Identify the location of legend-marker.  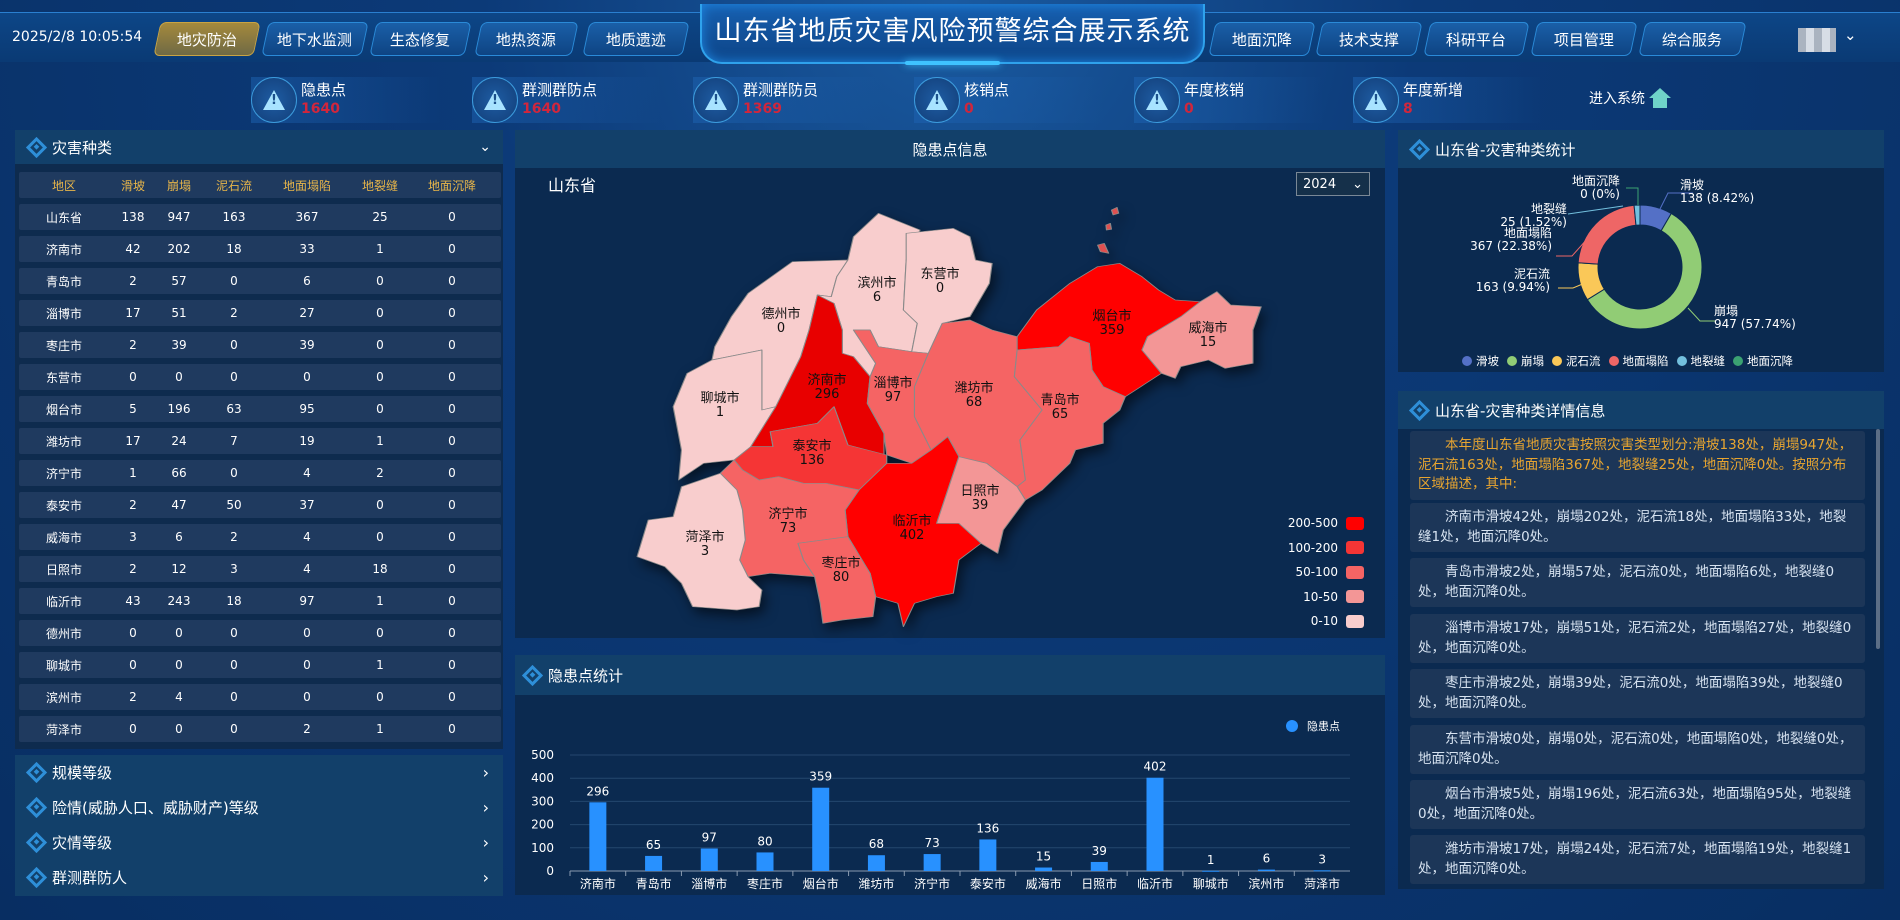
(1613, 361).